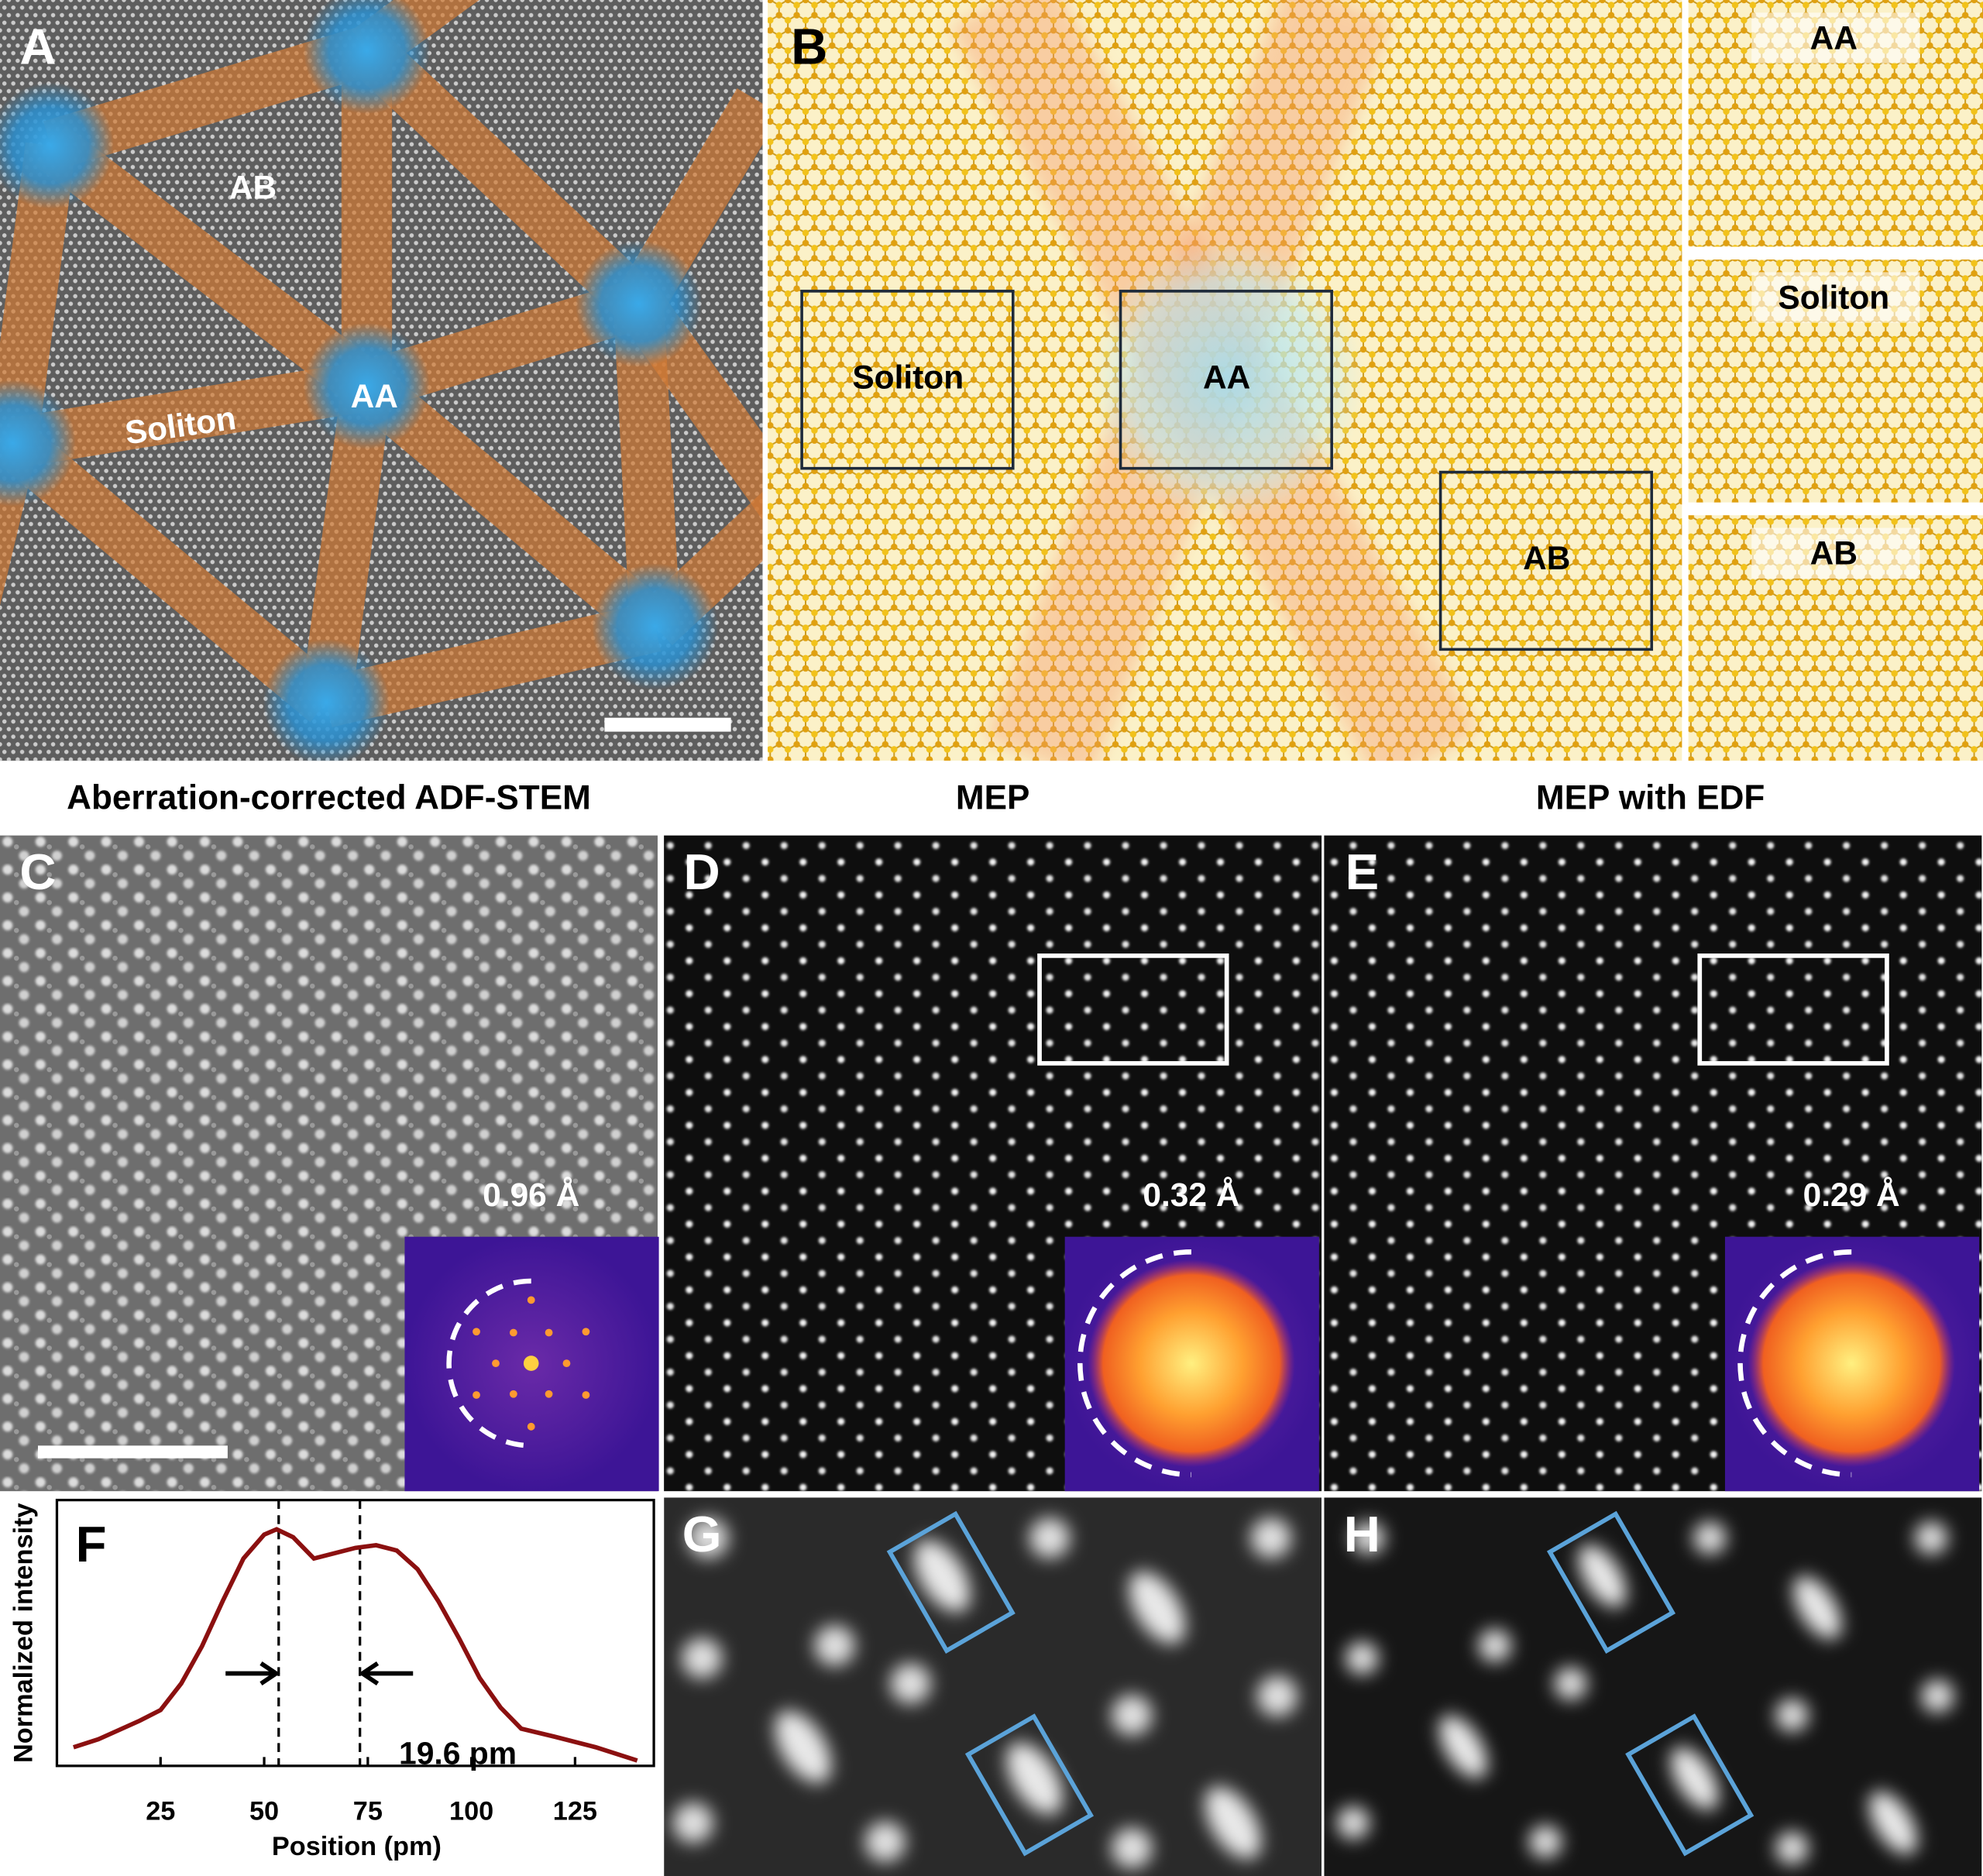 Image resolution: width=1983 pixels, height=1876 pixels. What do you see at coordinates (993, 798) in the screenshot?
I see `label: MEP` at bounding box center [993, 798].